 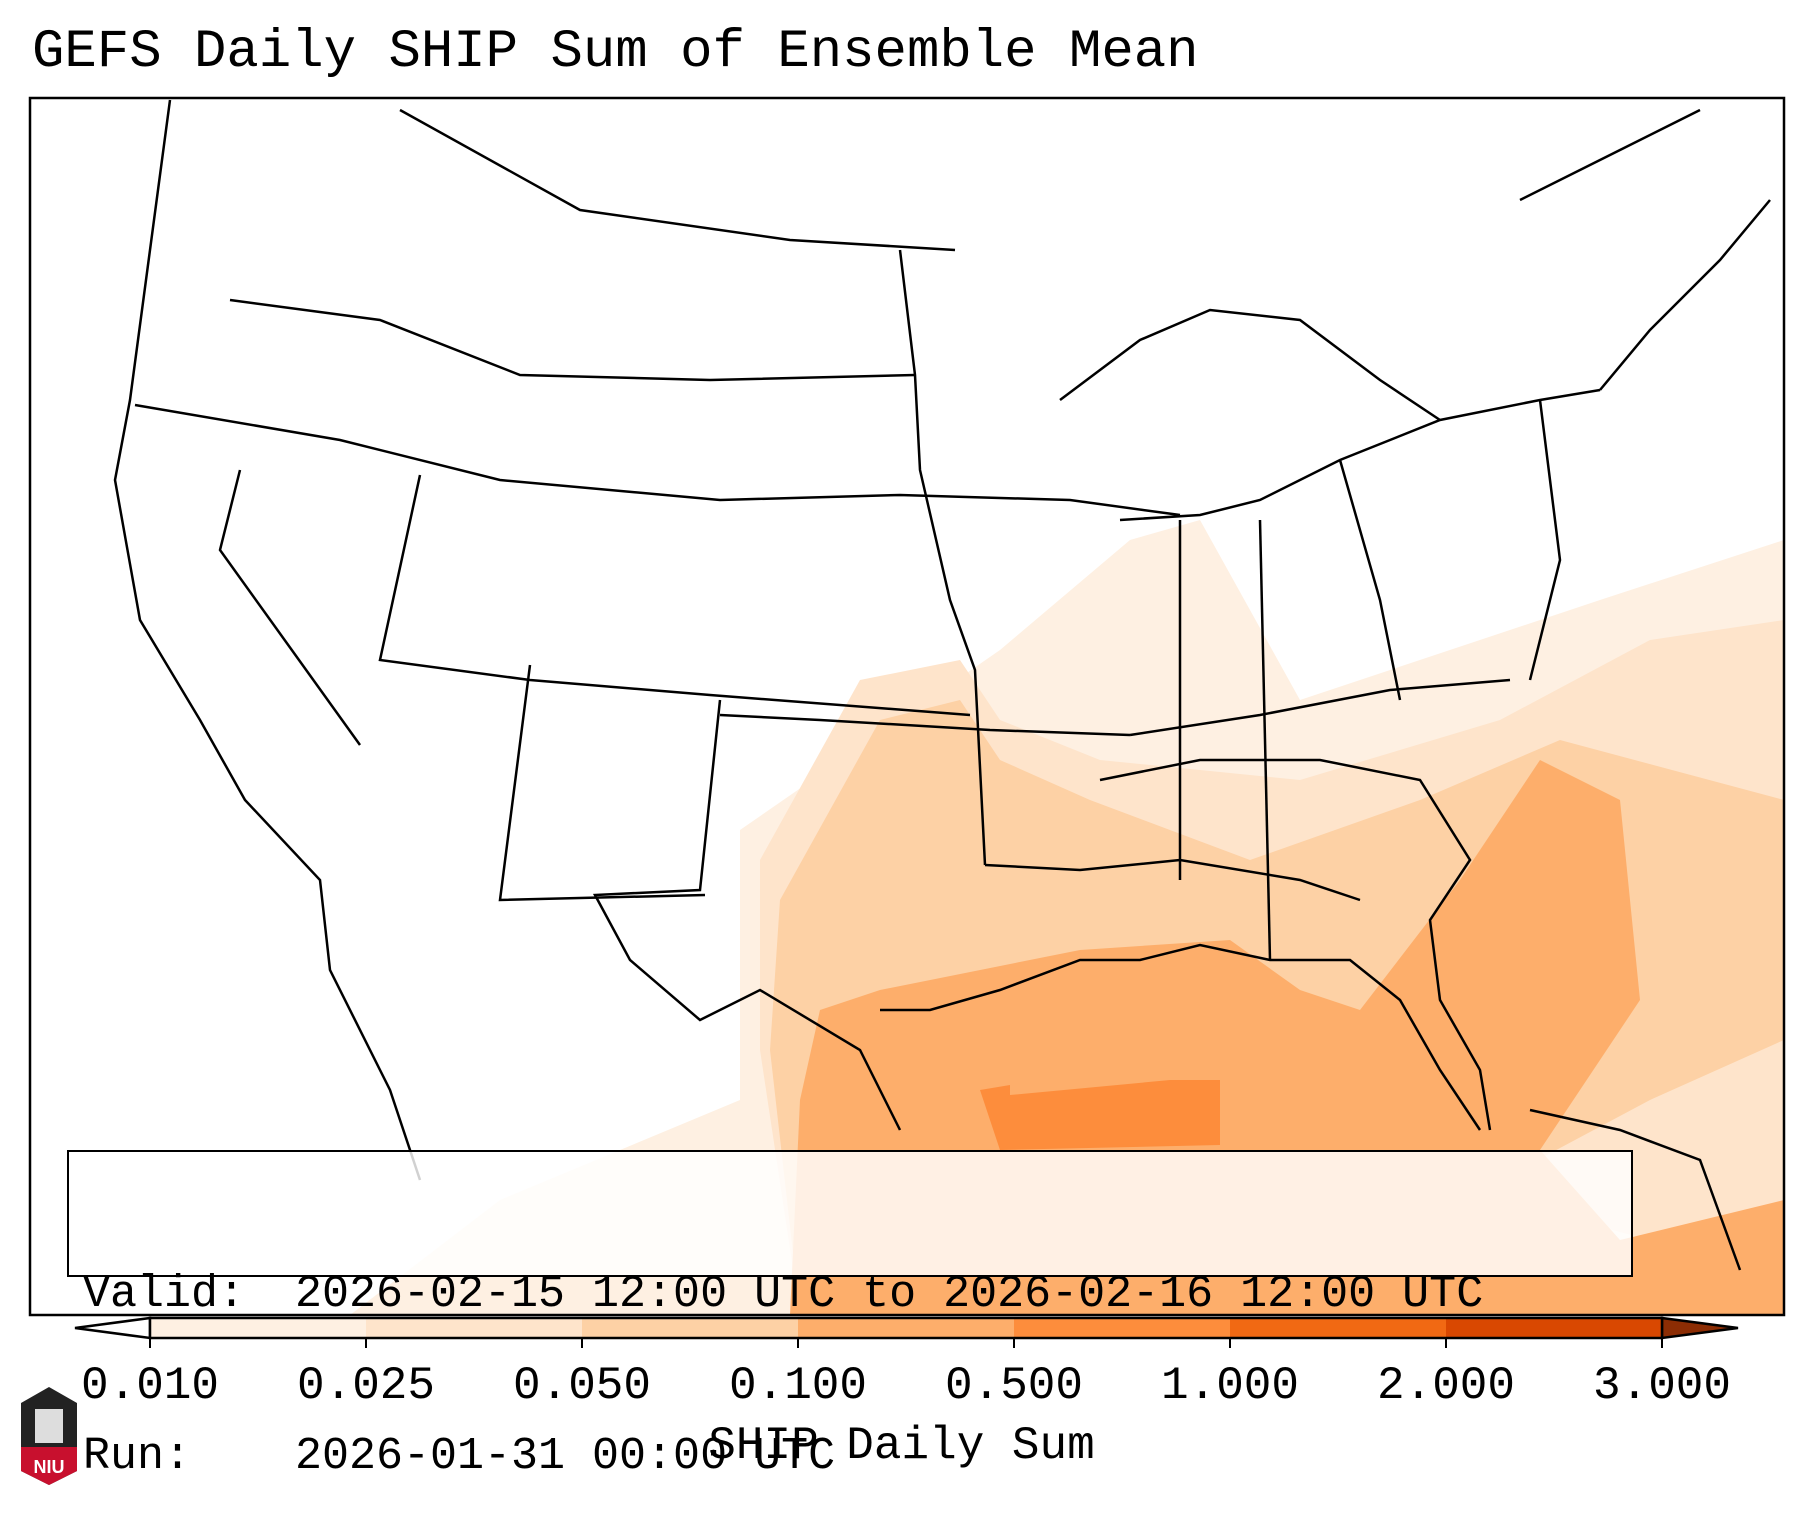 I want to click on niu-logo: NIU, so click(x=49, y=1436).